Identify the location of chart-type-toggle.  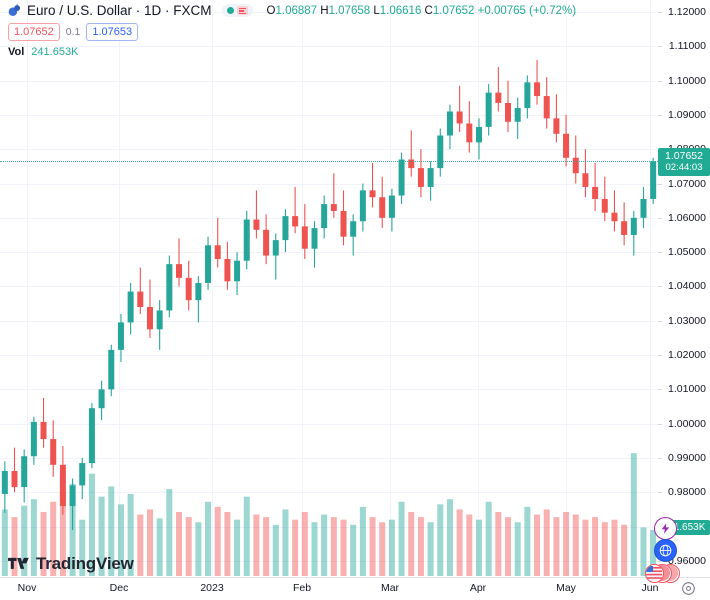
(237, 10).